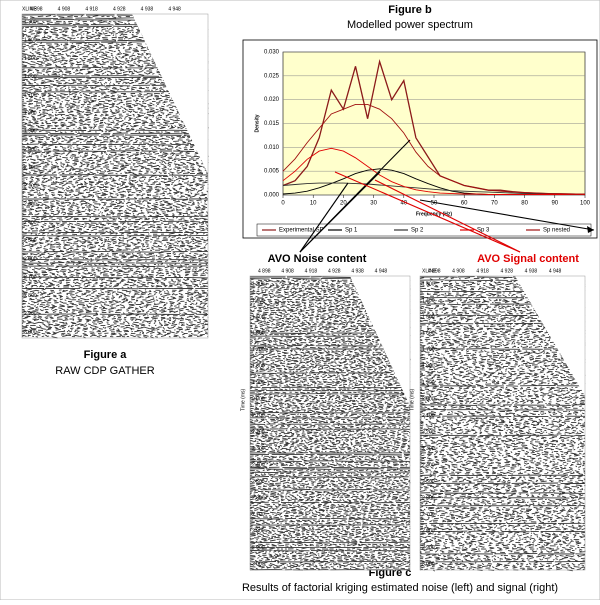 Image resolution: width=600 pixels, height=605 pixels. I want to click on x-tick-label: 100, so click(585, 204).